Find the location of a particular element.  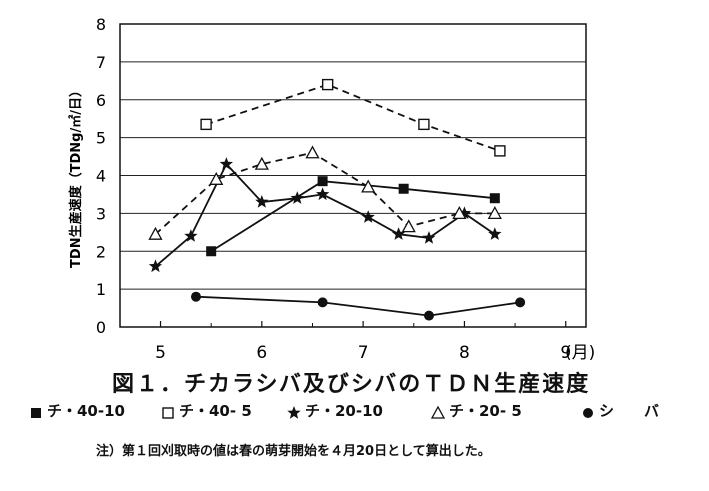

legend-item: チ・40-10 is located at coordinates (76, 410).